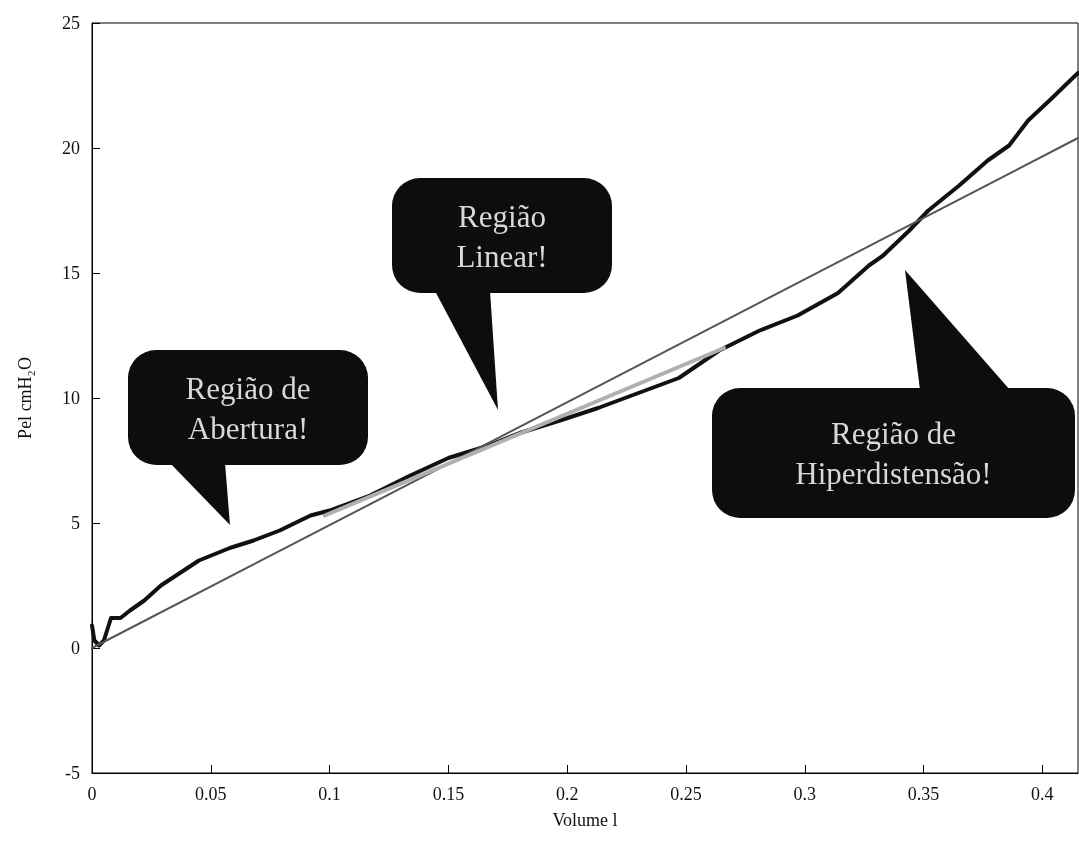  Describe the element at coordinates (211, 794) in the screenshot. I see `x-tick-label: 0.05` at that location.